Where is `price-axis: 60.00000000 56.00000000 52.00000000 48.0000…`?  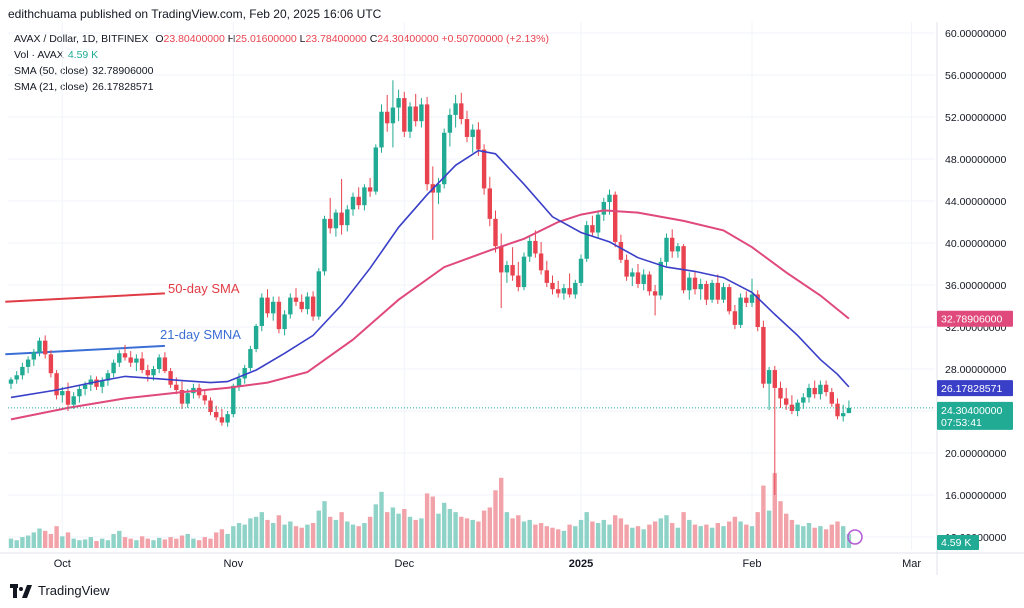
price-axis: 60.00000000 56.00000000 52.00000000 48.0000… is located at coordinates (971, 298).